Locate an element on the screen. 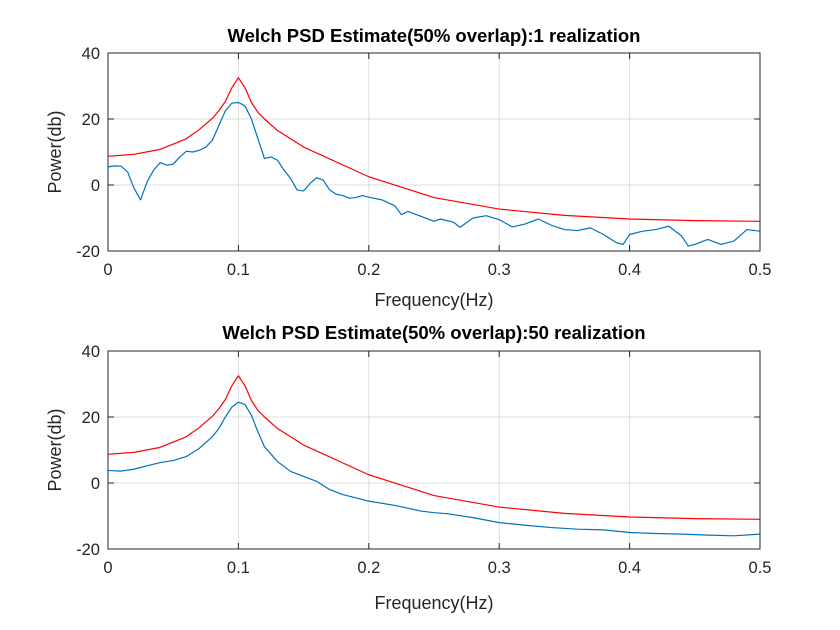  axes-1-y-tick-label: 0 is located at coordinates (95, 186).